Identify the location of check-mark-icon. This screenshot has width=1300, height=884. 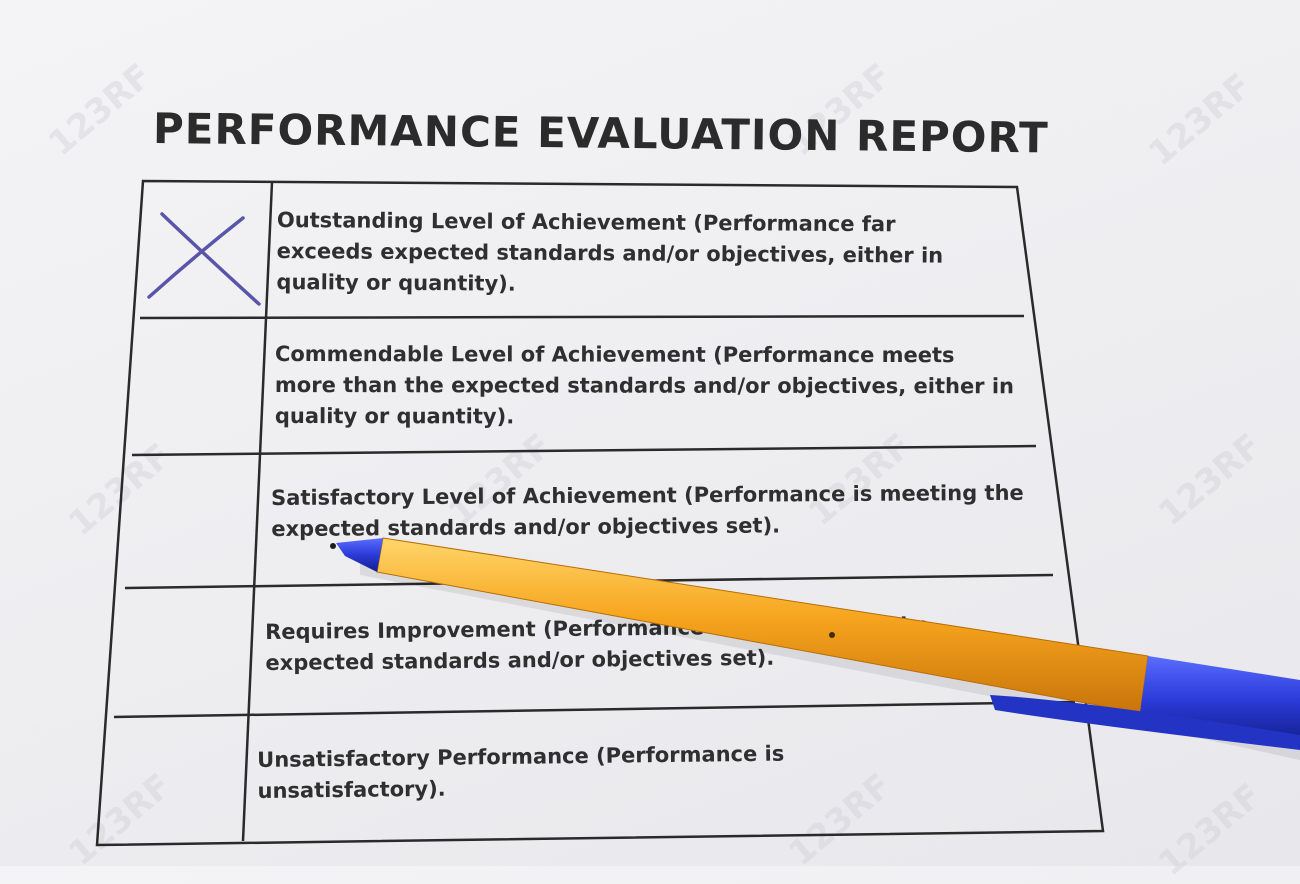
(204, 259).